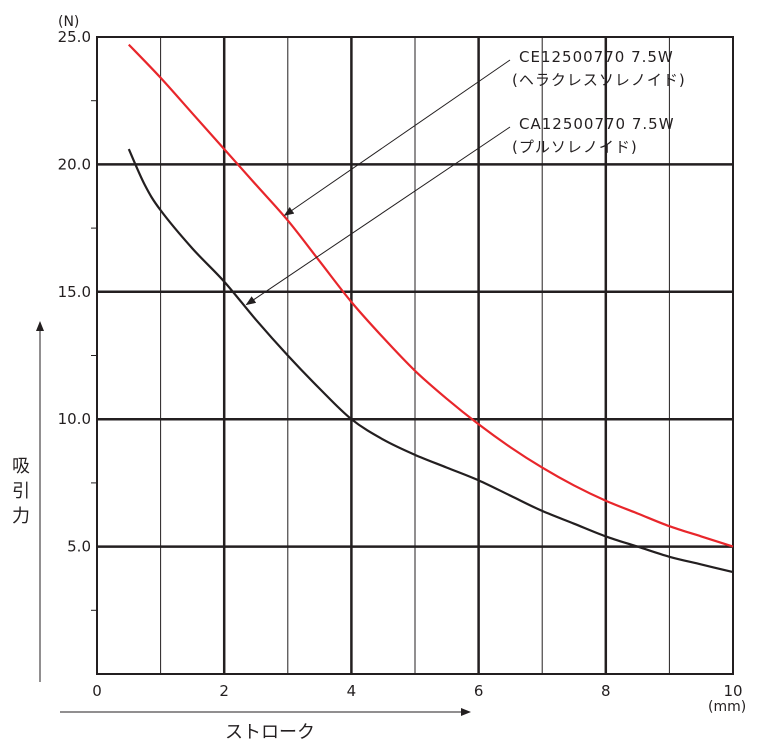 This screenshot has height=742, width=757. Describe the element at coordinates (79, 547) in the screenshot. I see `y-tick-label: 5.0` at that location.